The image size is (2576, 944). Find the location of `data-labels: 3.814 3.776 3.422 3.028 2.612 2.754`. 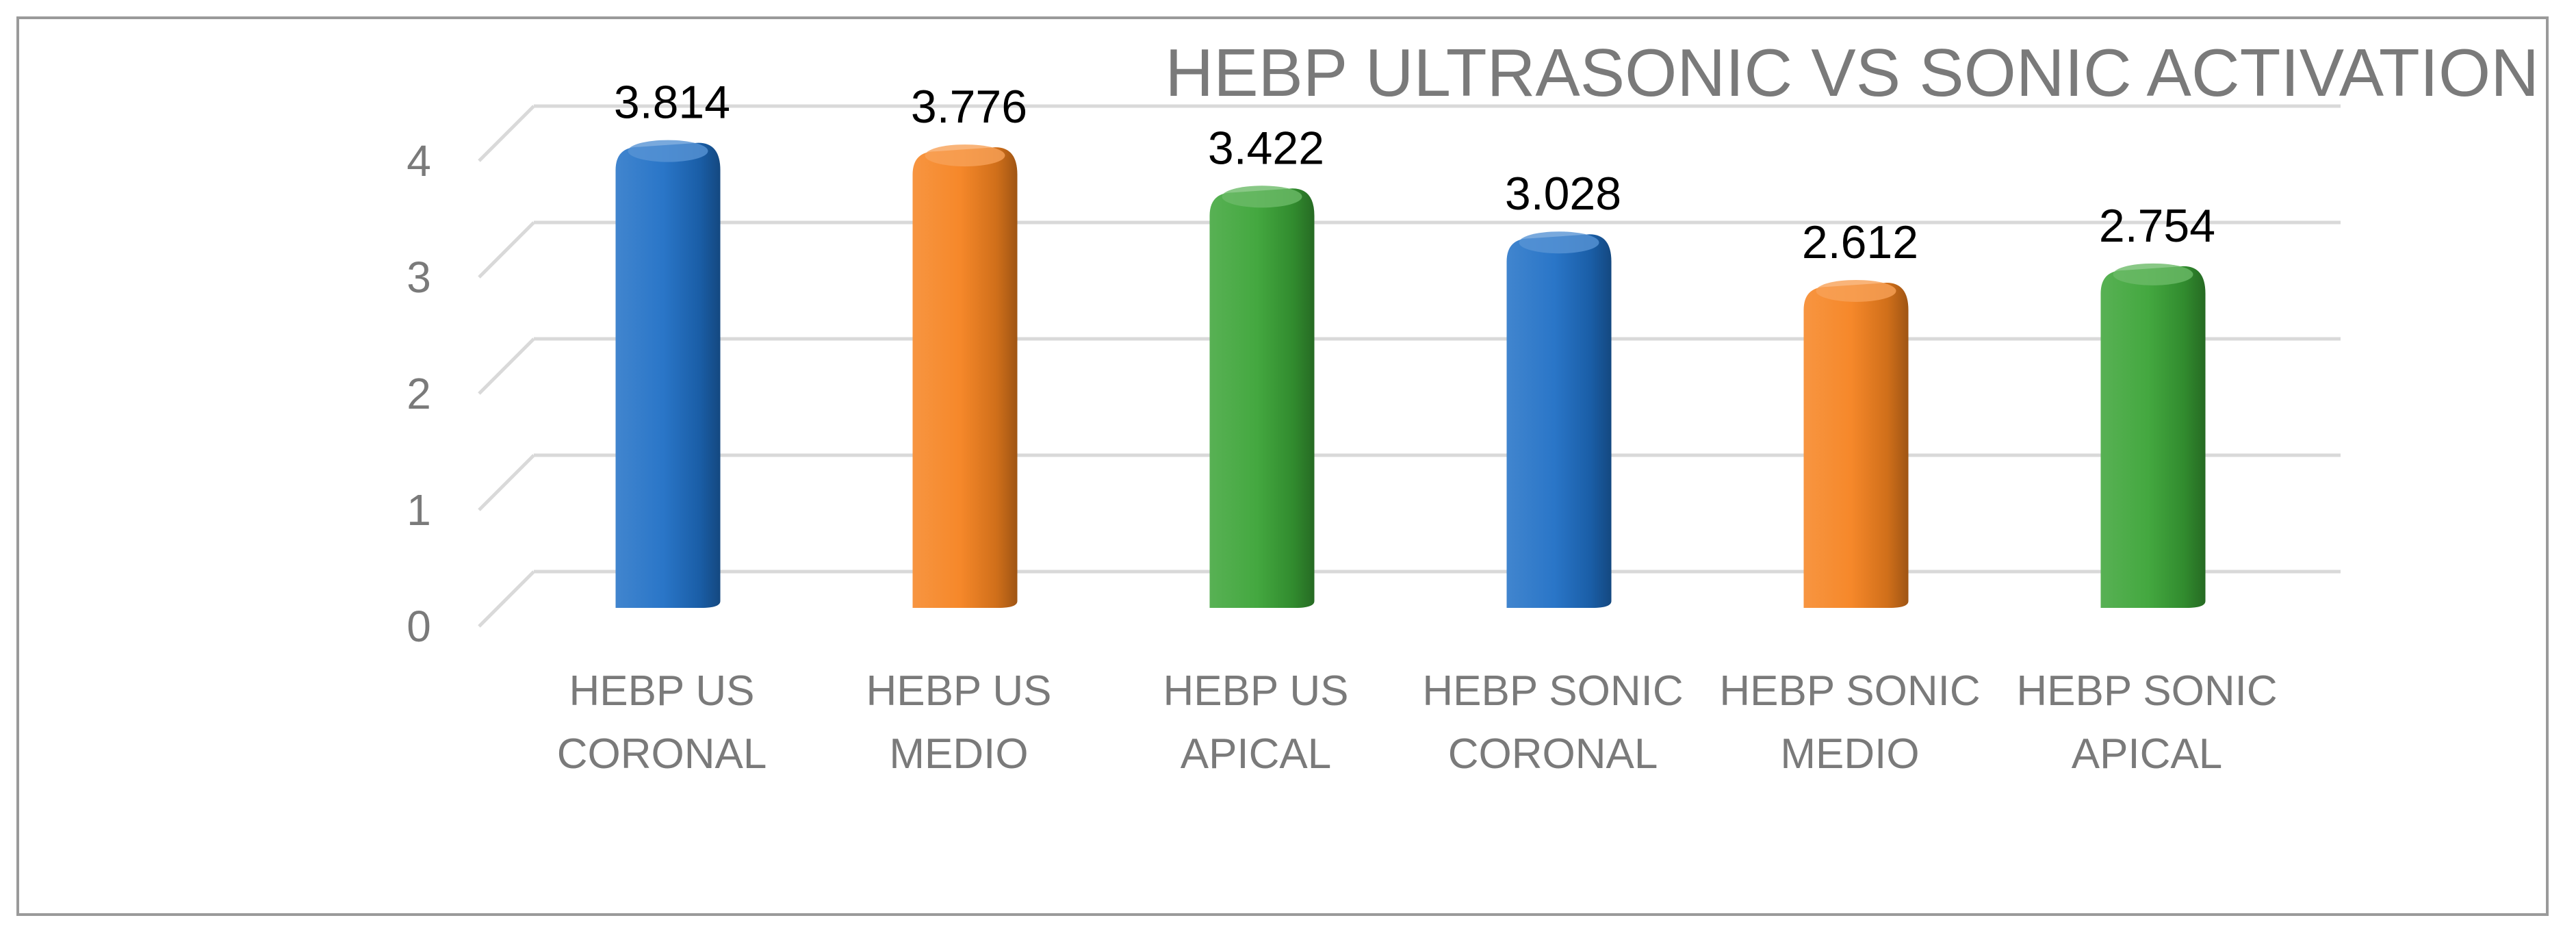

data-labels: 3.814 3.776 3.422 3.028 2.612 2.754 is located at coordinates (1414, 172).